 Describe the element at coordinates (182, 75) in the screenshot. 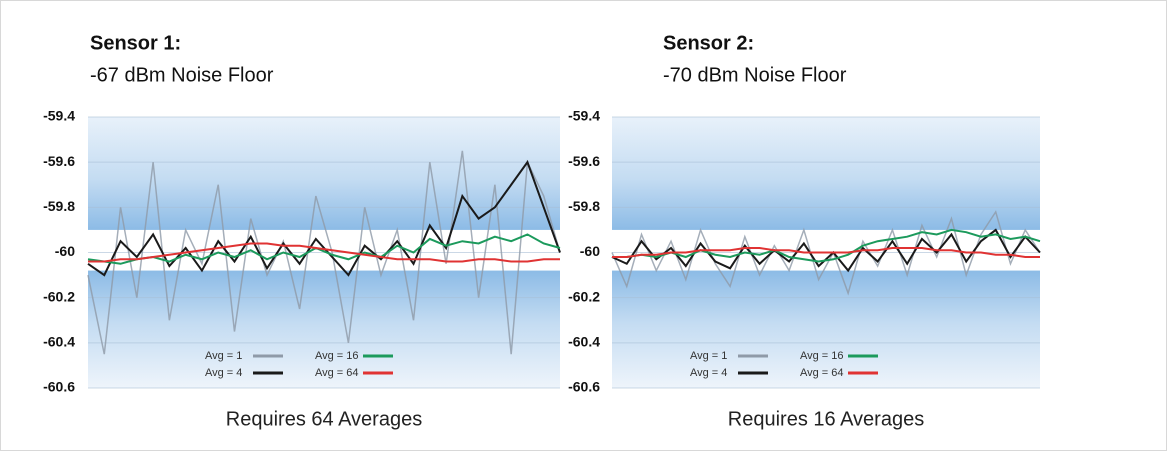

I see `chart-subtitle: -67 dBm Noise Floor` at that location.